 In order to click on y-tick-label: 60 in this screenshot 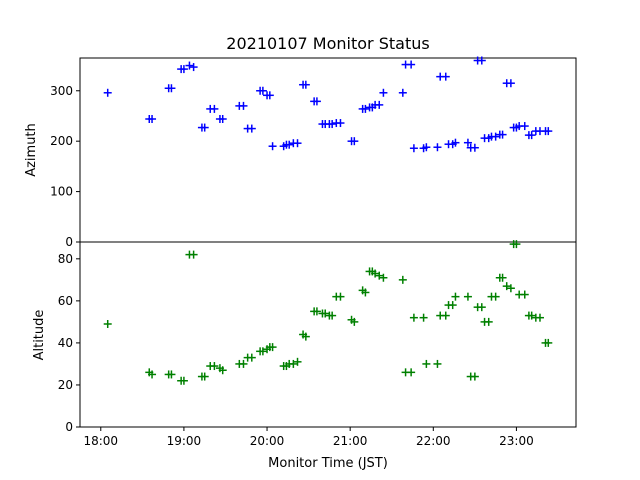, I will do `click(65, 301)`.